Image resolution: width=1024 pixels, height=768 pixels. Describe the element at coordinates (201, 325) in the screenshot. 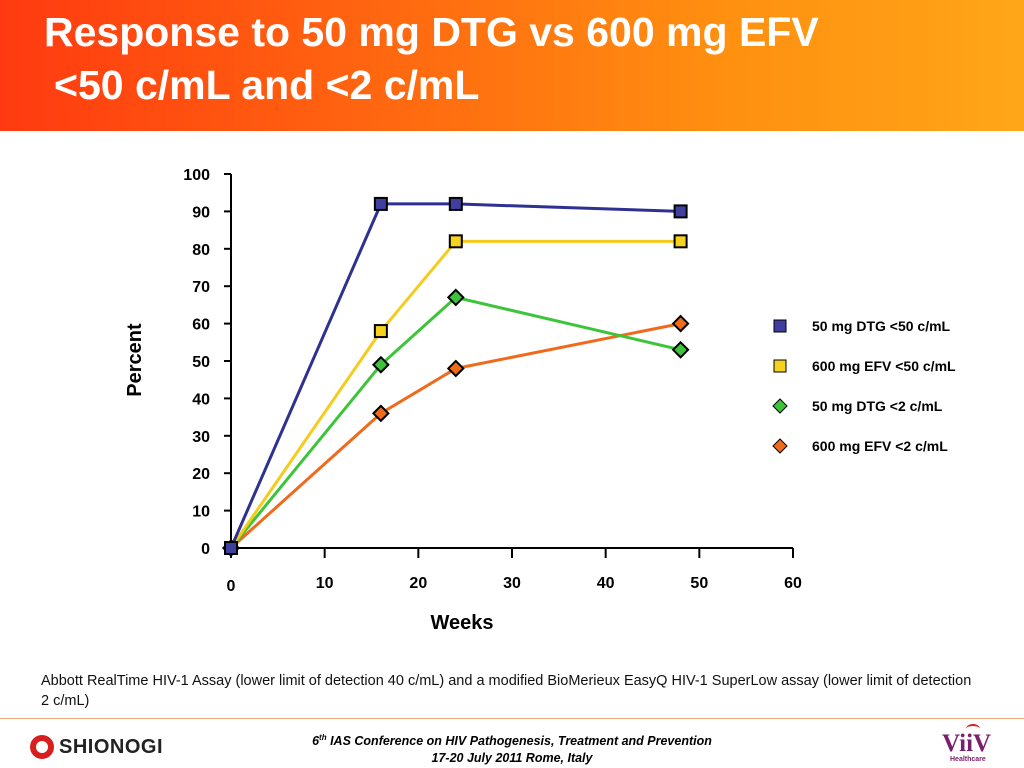

I see `y-tick-label-60: 60` at that location.